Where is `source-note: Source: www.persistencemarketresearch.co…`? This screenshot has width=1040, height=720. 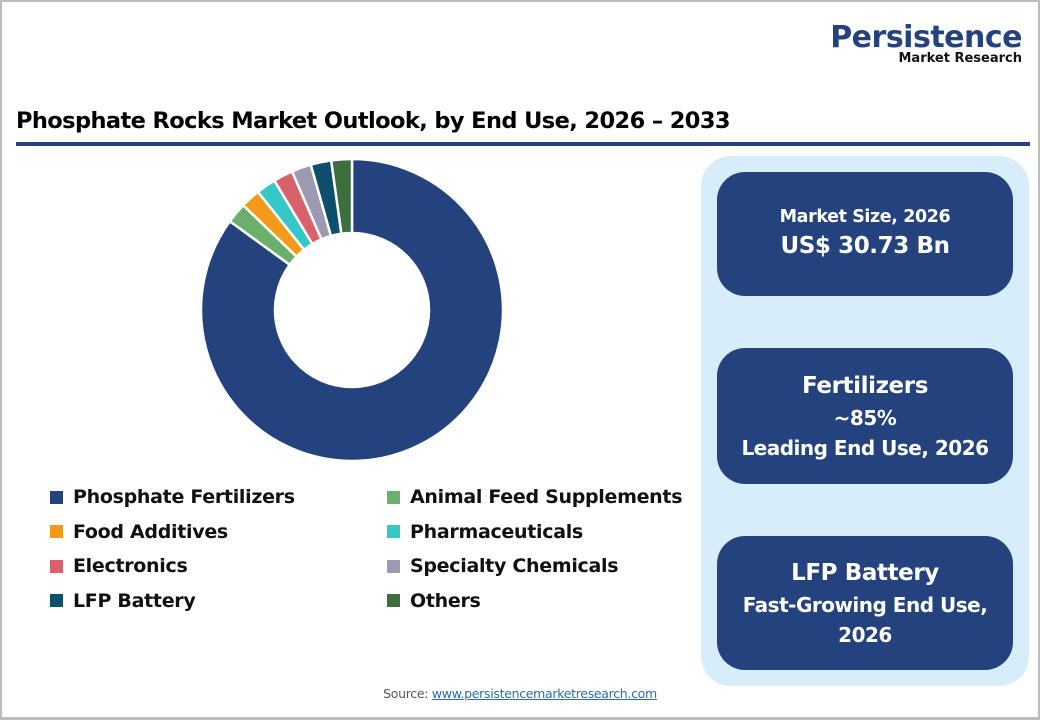
source-note: Source: www.persistencemarketresearch.co… is located at coordinates (520, 693).